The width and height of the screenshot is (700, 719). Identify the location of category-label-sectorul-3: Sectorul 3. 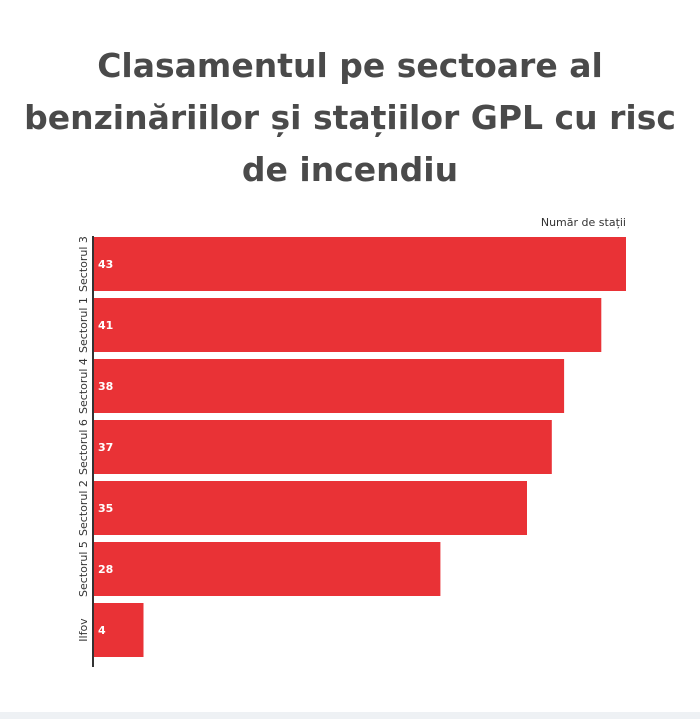
(83, 264).